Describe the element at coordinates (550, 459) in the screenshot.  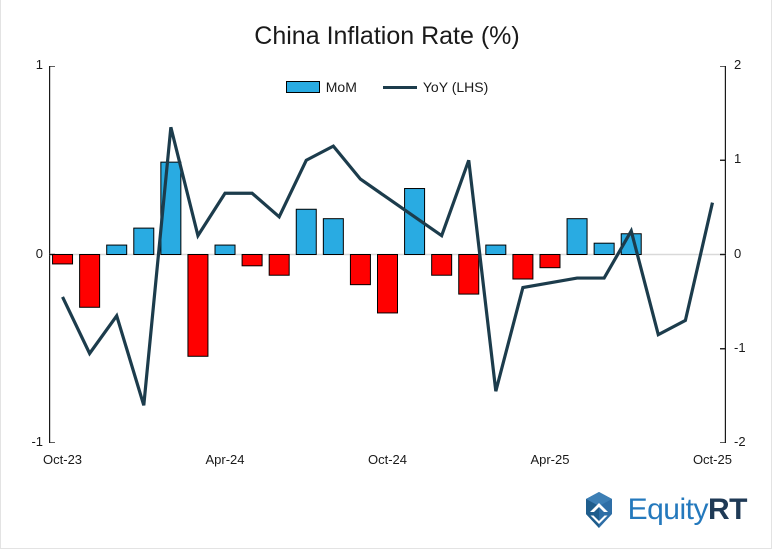
I see `x-axis-tick-label: Apr-25` at that location.